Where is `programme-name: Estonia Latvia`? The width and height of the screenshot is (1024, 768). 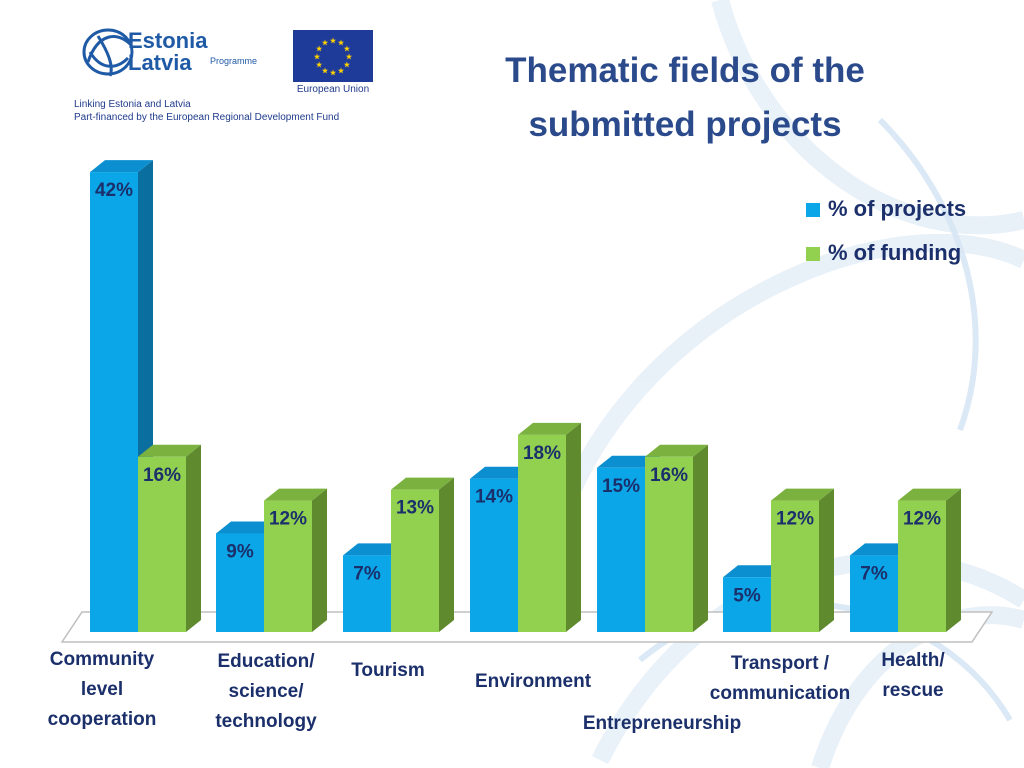 programme-name: Estonia Latvia is located at coordinates (168, 51).